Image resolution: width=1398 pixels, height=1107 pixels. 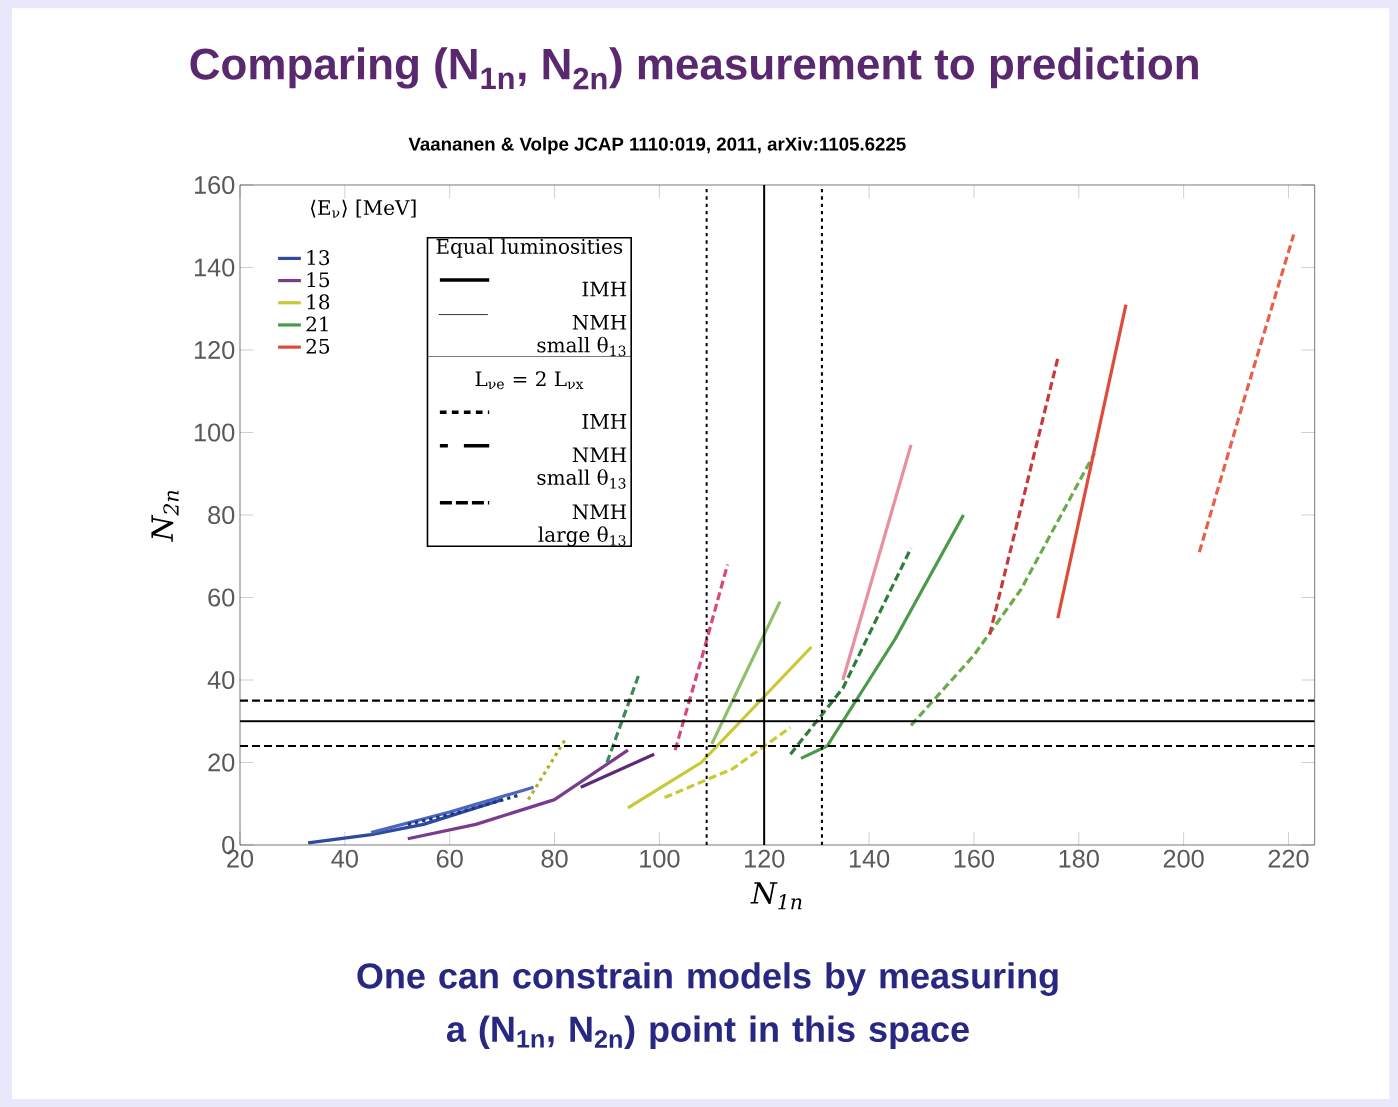 I want to click on x-tick-label: 40, so click(x=344, y=858).